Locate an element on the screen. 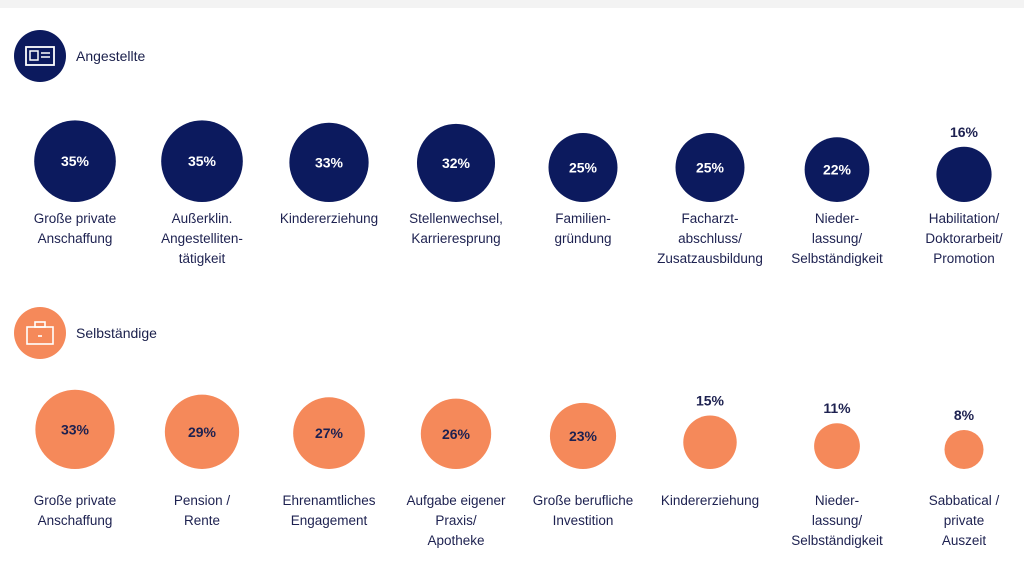 The width and height of the screenshot is (1024, 581). category-label-employed-6: Facharzt-abschluss/Zusatzausbildung is located at coordinates (710, 238).